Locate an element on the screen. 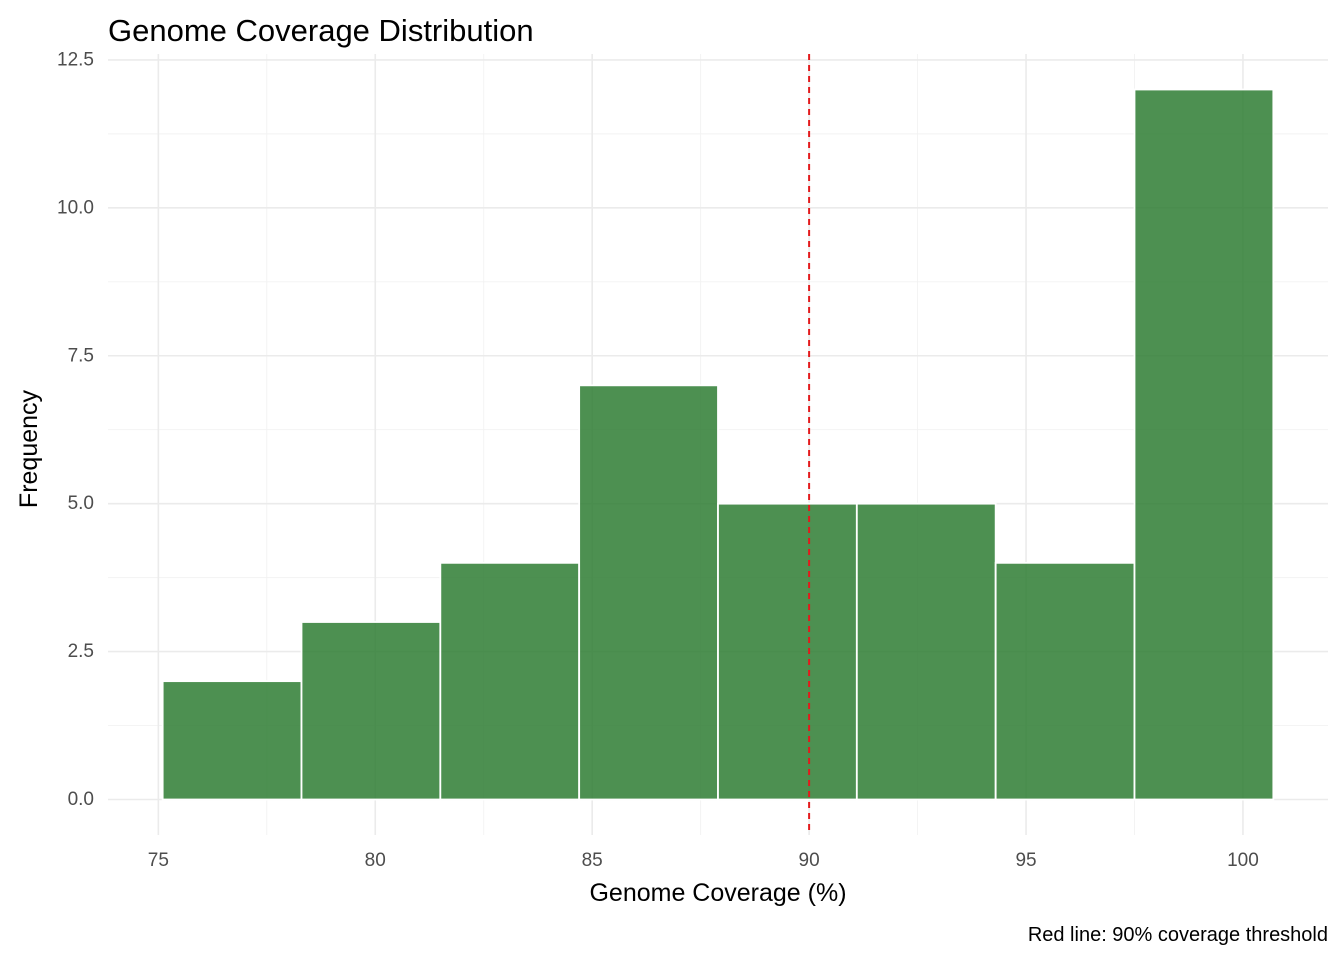 The height and width of the screenshot is (965, 1344). y-tick-label: 0.0 is located at coordinates (81, 799).